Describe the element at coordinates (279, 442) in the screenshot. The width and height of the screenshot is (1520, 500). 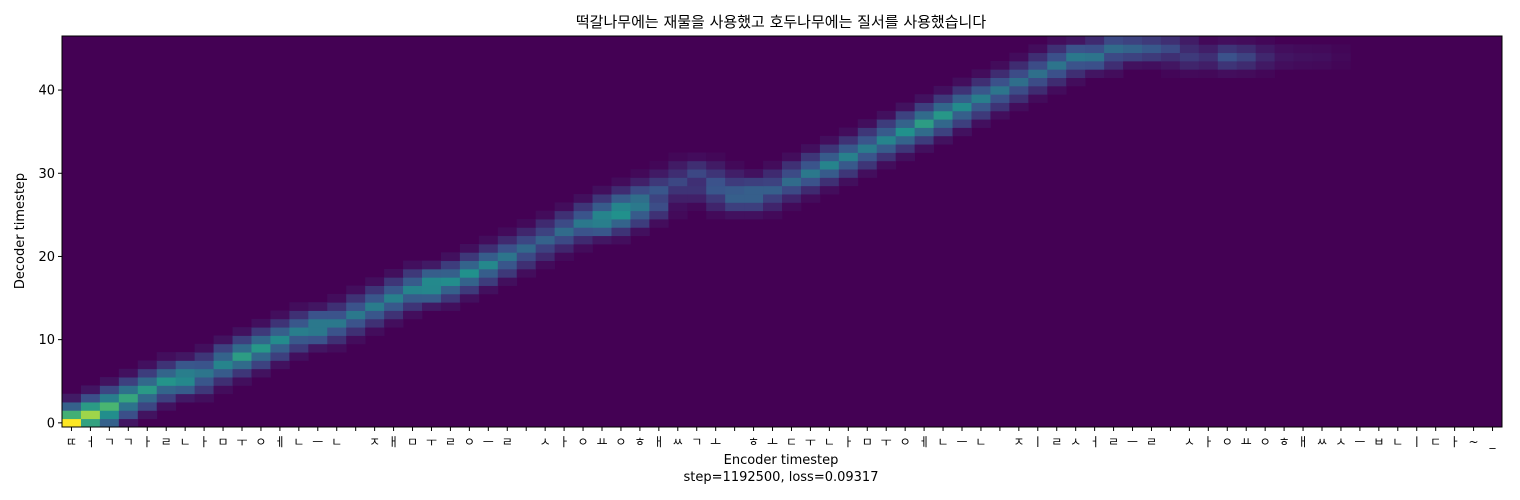
I see `x-tick-label: ㅔ` at that location.